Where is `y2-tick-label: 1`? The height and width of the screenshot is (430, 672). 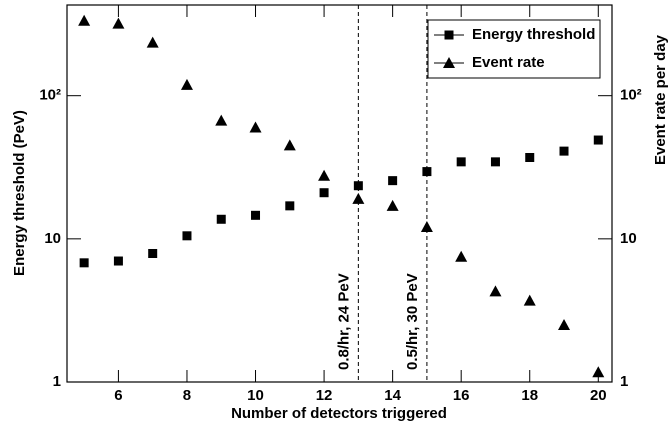 y2-tick-label: 1 is located at coordinates (624, 381).